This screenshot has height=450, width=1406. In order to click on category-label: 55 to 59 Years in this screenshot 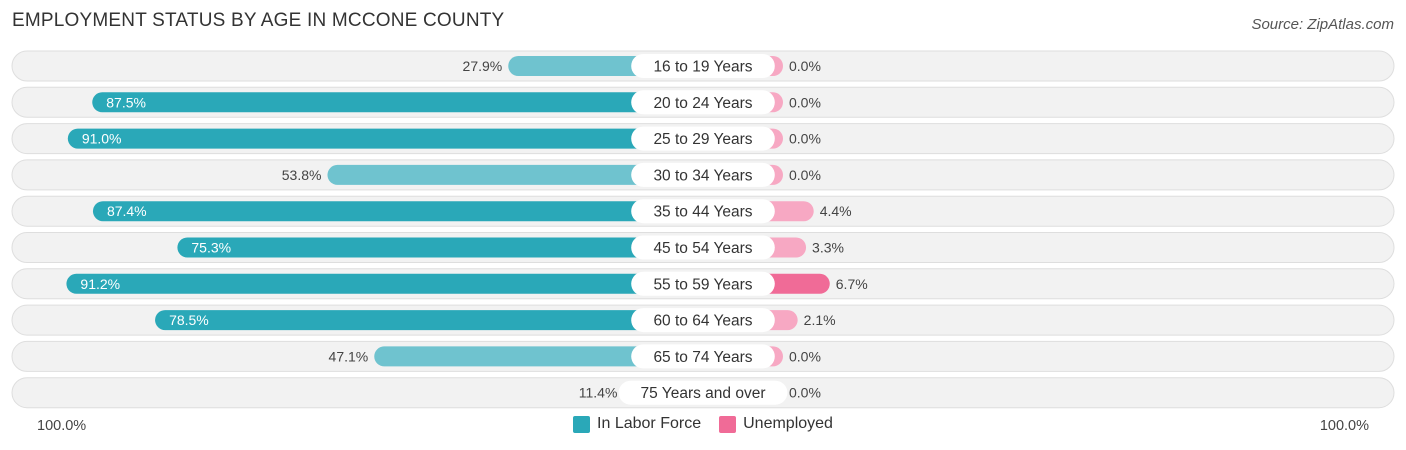, I will do `click(702, 284)`.